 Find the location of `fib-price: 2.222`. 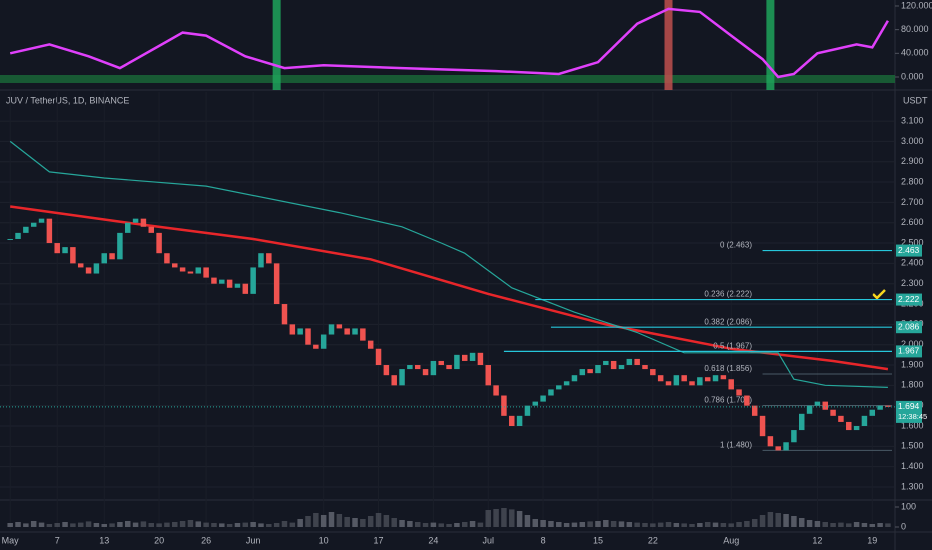

fib-price: 2.222 is located at coordinates (909, 299).